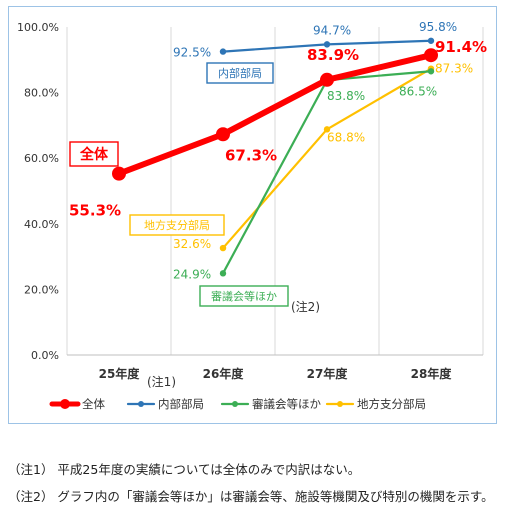 The width and height of the screenshot is (509, 515). I want to click on annotation-council-box, so click(244, 296).